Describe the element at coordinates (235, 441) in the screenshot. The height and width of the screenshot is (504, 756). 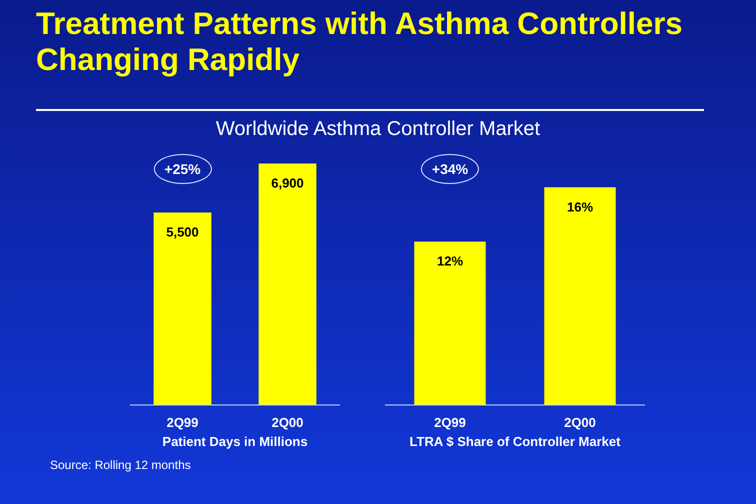
I see `x-axis-title: Patient Days in Millions` at that location.